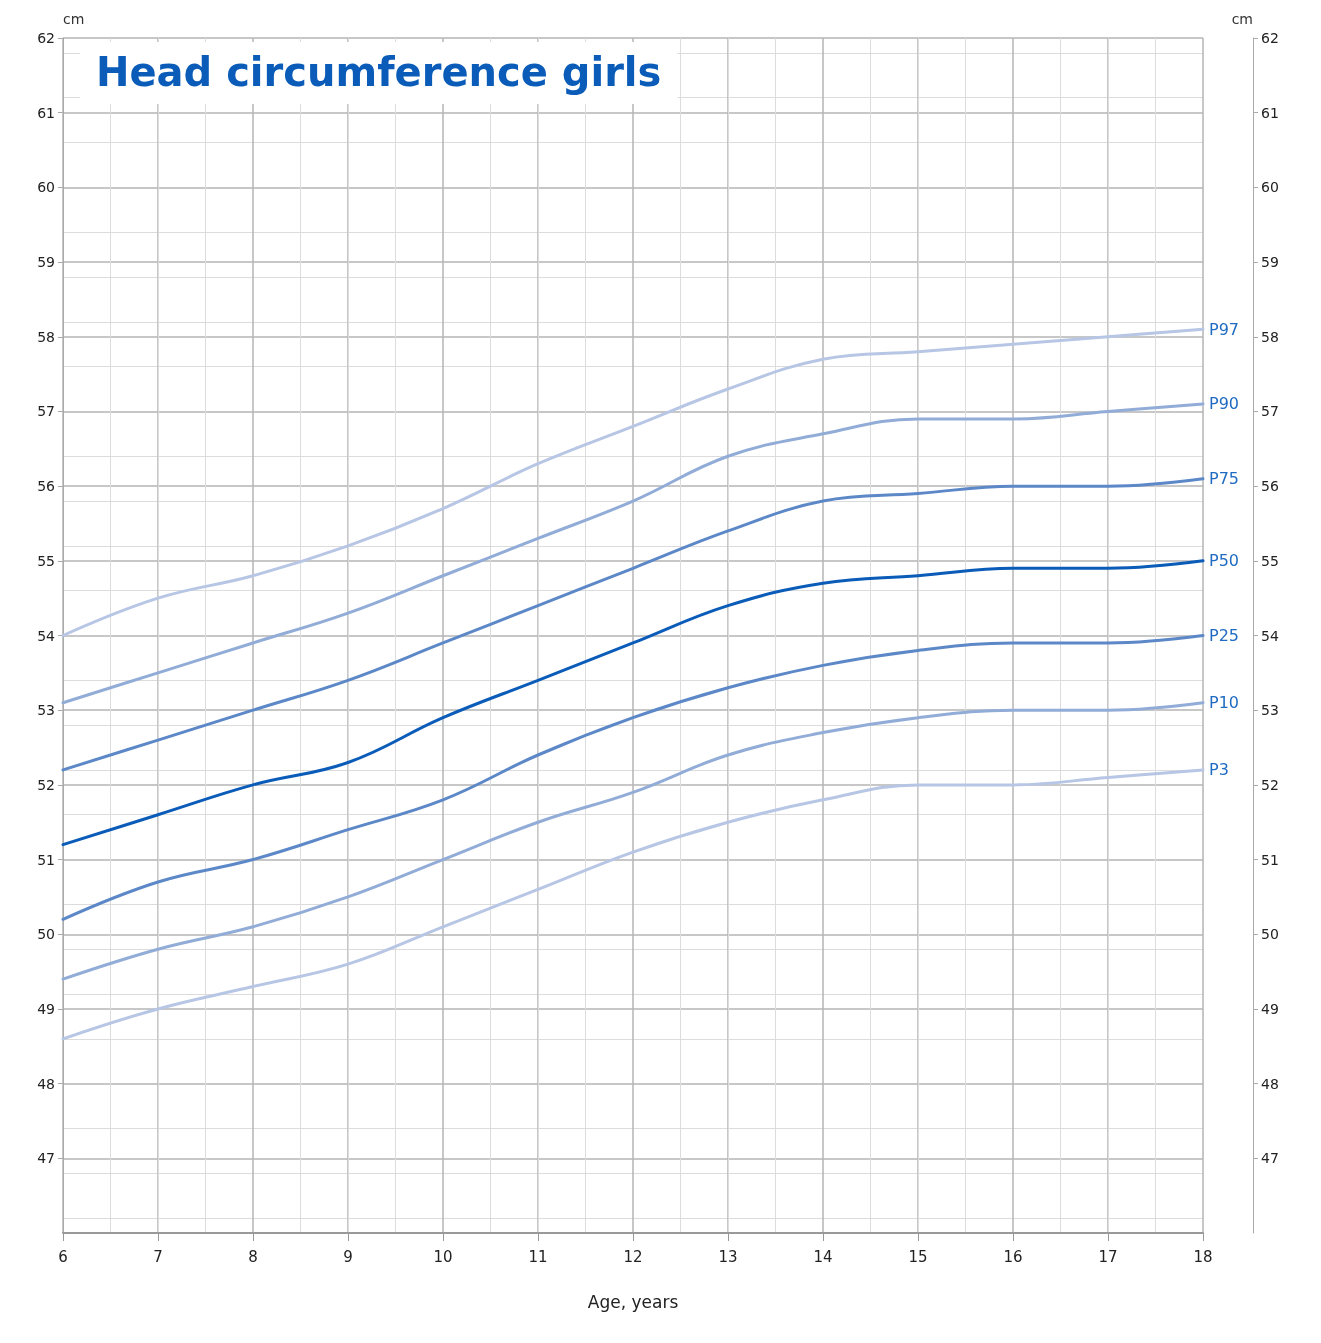 This screenshot has height=1343, width=1321. Describe the element at coordinates (1224, 404) in the screenshot. I see `series-label: P90` at that location.